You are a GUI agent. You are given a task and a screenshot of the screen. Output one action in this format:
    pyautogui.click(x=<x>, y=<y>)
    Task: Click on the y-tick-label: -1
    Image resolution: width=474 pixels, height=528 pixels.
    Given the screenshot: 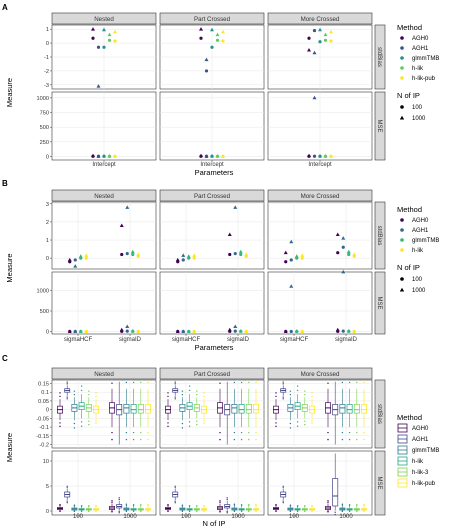 What is the action you would take?
    pyautogui.click(x=46, y=58)
    